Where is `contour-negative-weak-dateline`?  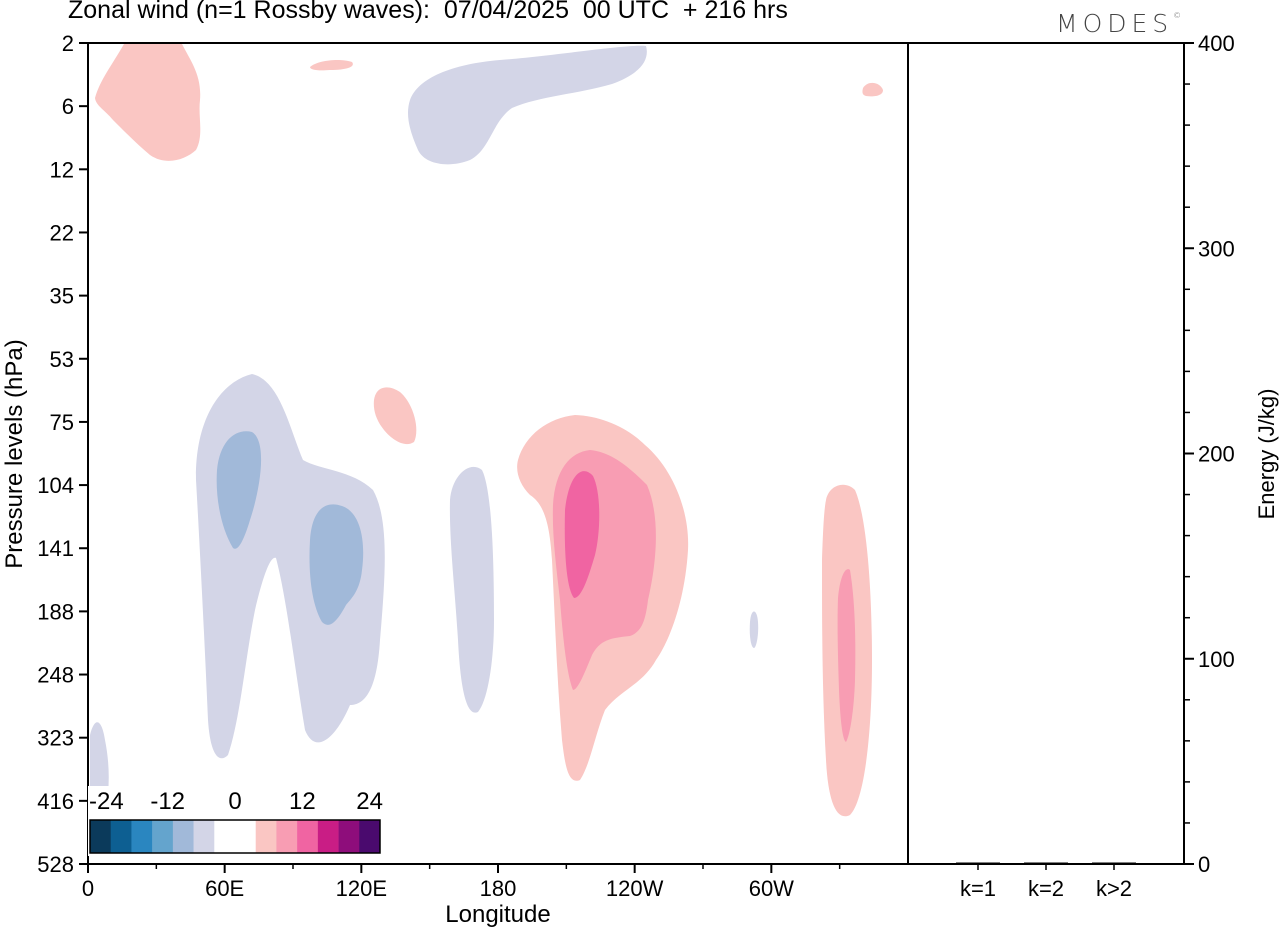
contour-negative-weak-dateline is located at coordinates (471, 589).